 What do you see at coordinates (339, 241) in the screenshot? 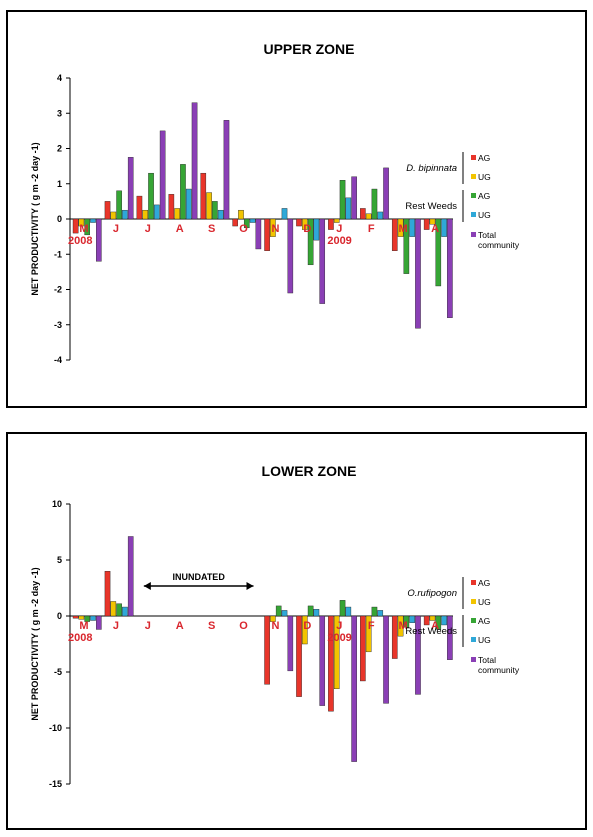
I see `year-label: 2009` at bounding box center [339, 241].